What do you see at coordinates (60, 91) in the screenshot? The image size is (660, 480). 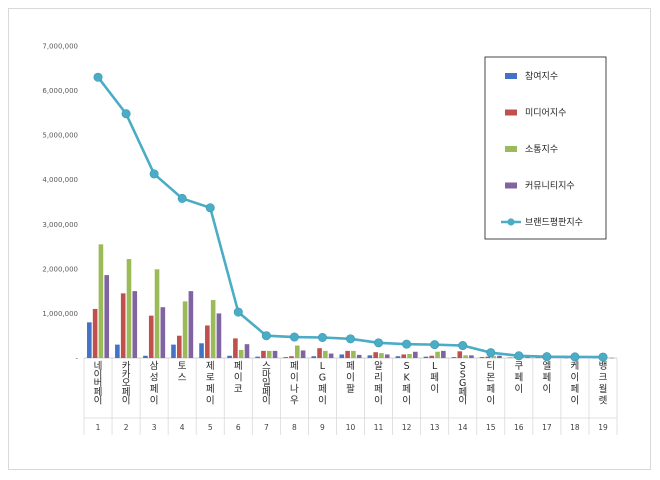 I see `y-tick-label: 6,000,000` at bounding box center [60, 91].